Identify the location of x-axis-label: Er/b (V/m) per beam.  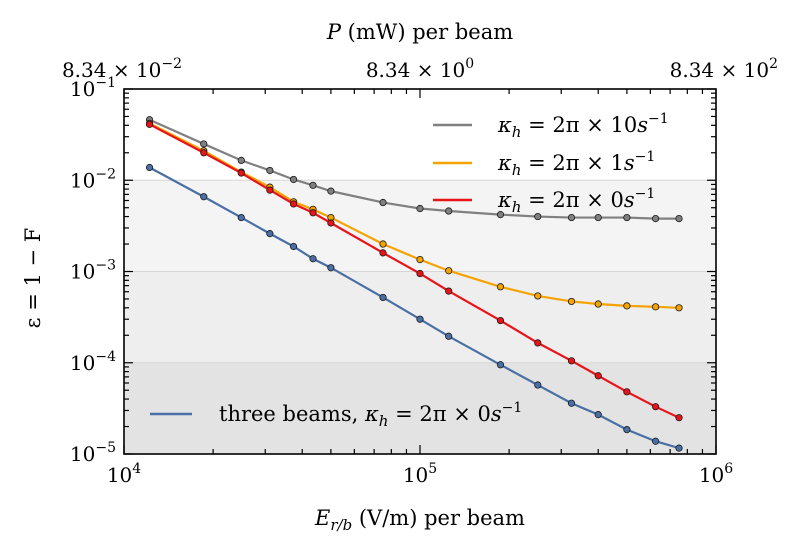
(419, 520).